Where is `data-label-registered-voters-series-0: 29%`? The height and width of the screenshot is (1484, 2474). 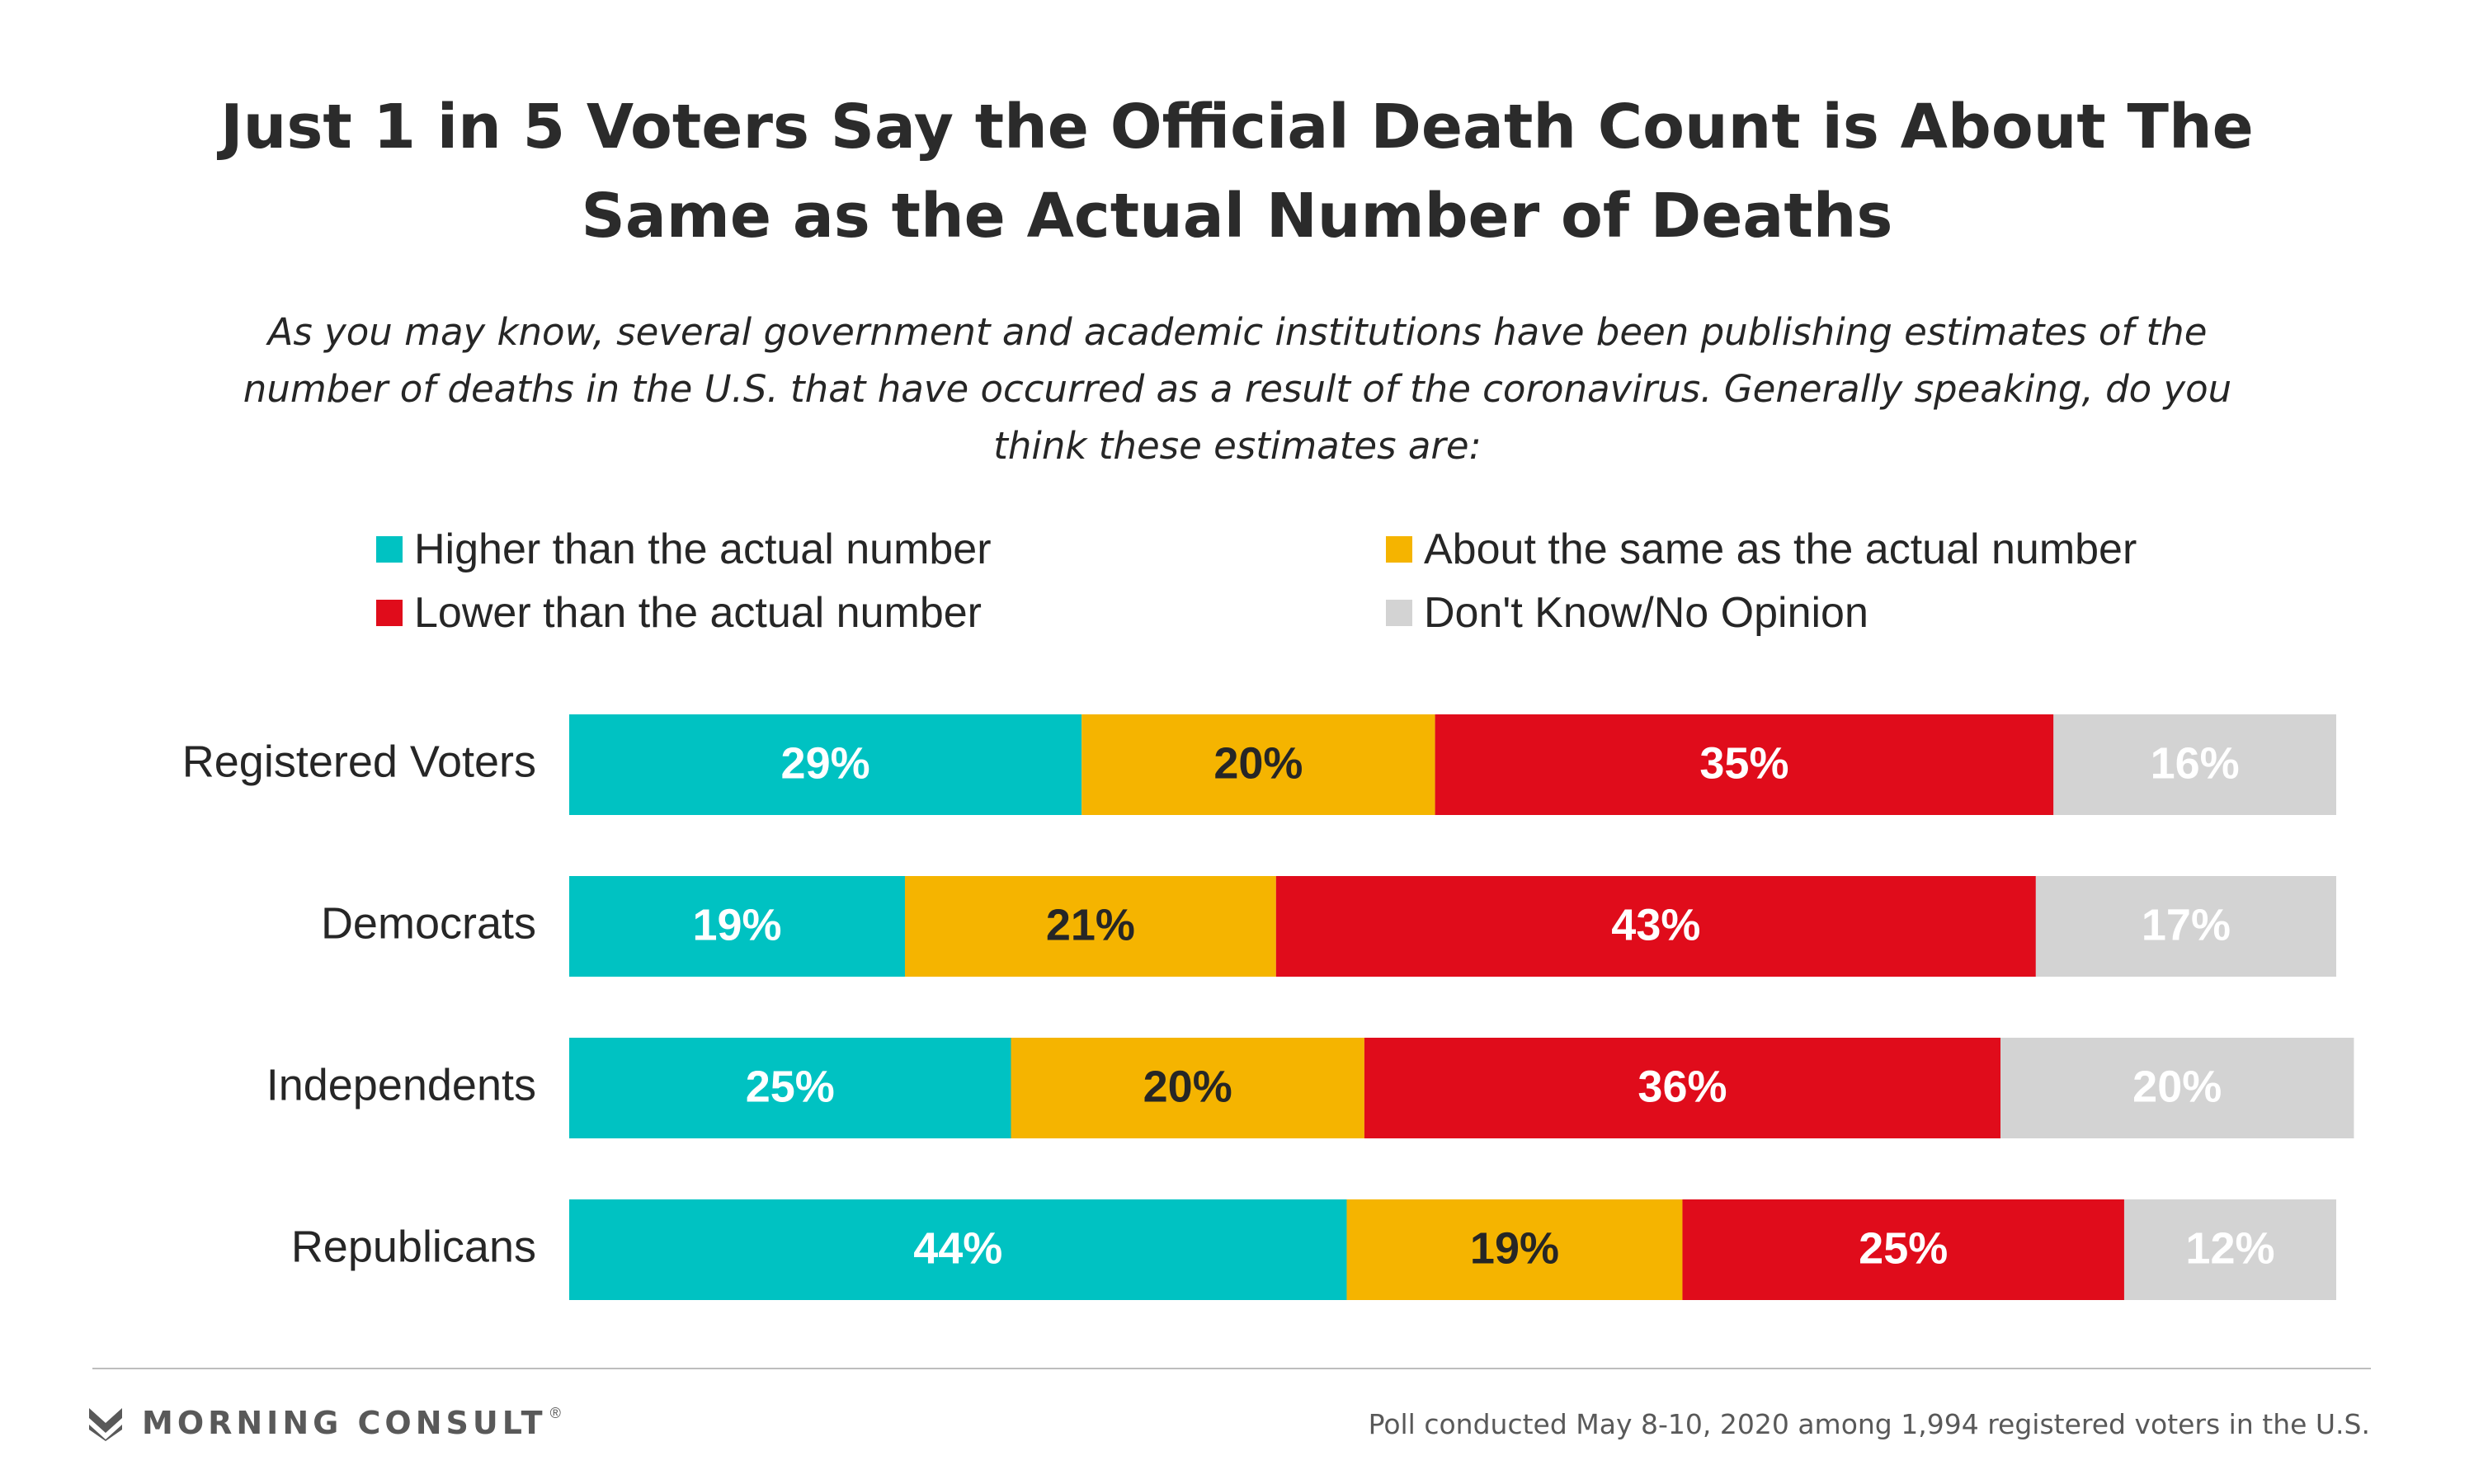
data-label-registered-voters-series-0: 29% is located at coordinates (825, 763).